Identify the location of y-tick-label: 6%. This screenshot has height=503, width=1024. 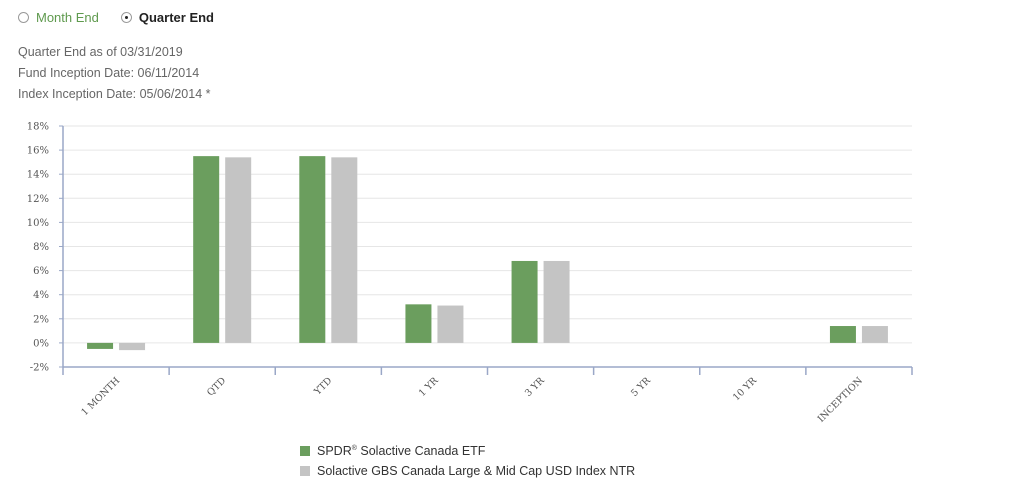
(41, 271).